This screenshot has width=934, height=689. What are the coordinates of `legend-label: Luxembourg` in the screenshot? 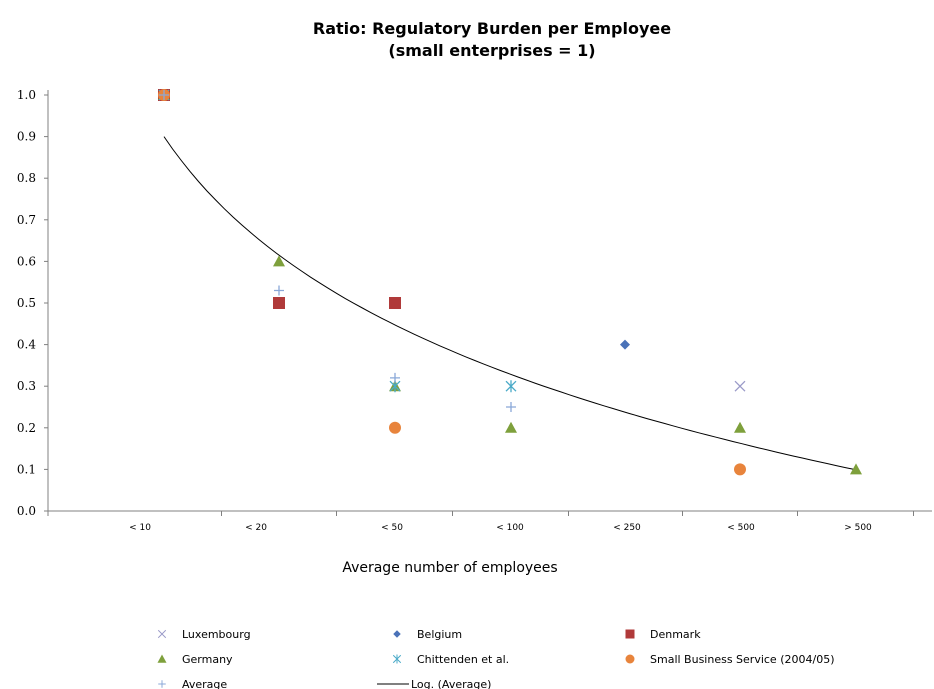 It's located at (216, 634).